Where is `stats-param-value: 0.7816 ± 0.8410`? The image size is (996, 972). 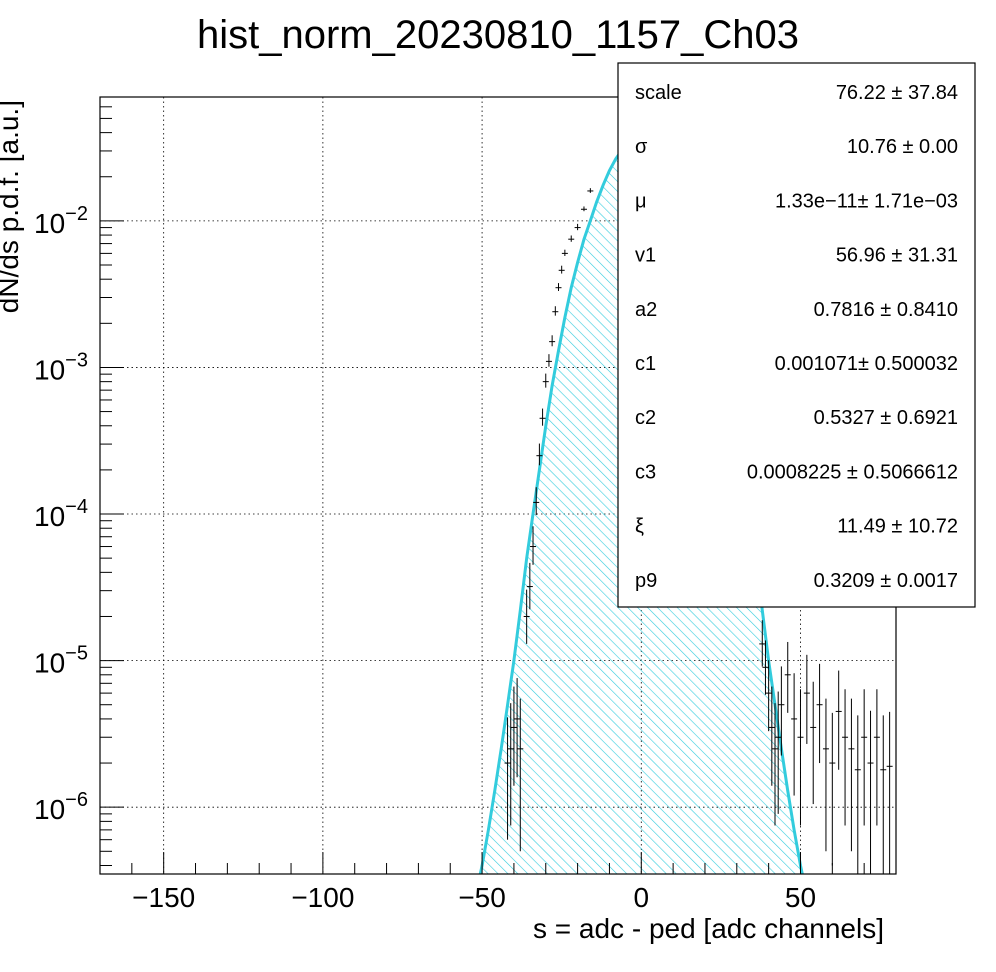
stats-param-value: 0.7816 ± 0.8410 is located at coordinates (886, 310).